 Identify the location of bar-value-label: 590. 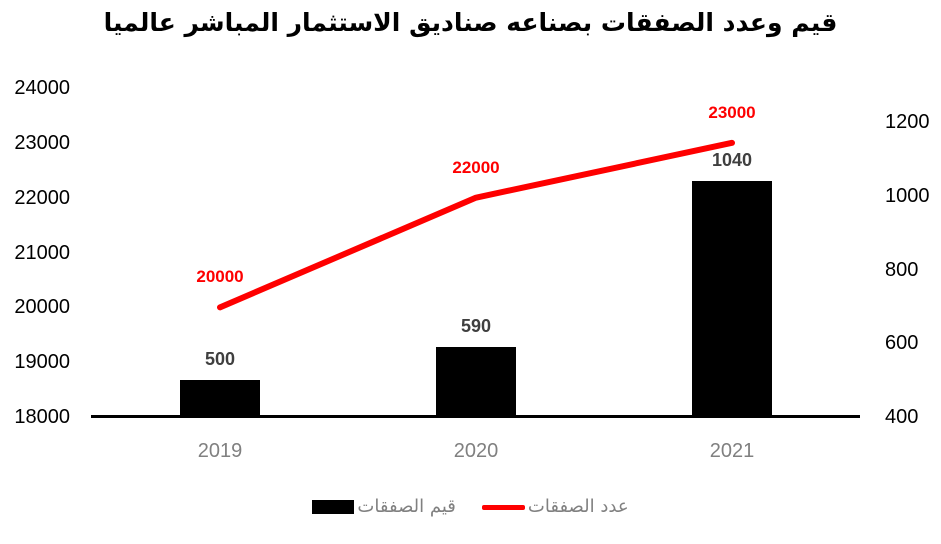
(476, 325).